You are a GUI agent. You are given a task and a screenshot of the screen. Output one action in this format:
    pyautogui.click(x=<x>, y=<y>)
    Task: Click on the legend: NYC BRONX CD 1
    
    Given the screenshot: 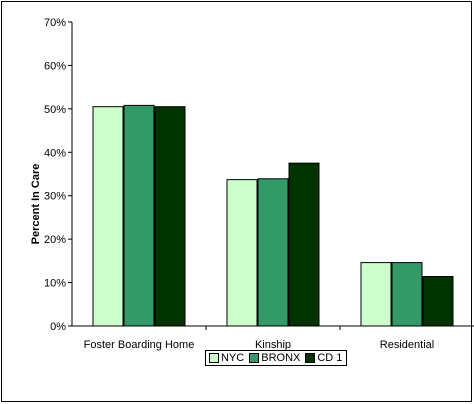 What is the action you would take?
    pyautogui.click(x=276, y=358)
    